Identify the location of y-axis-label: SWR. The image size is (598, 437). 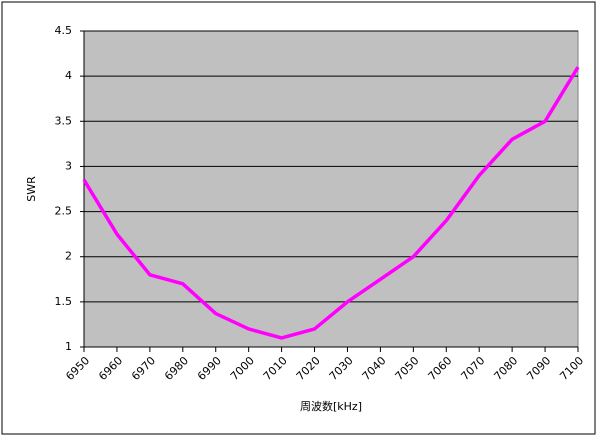
(31, 189).